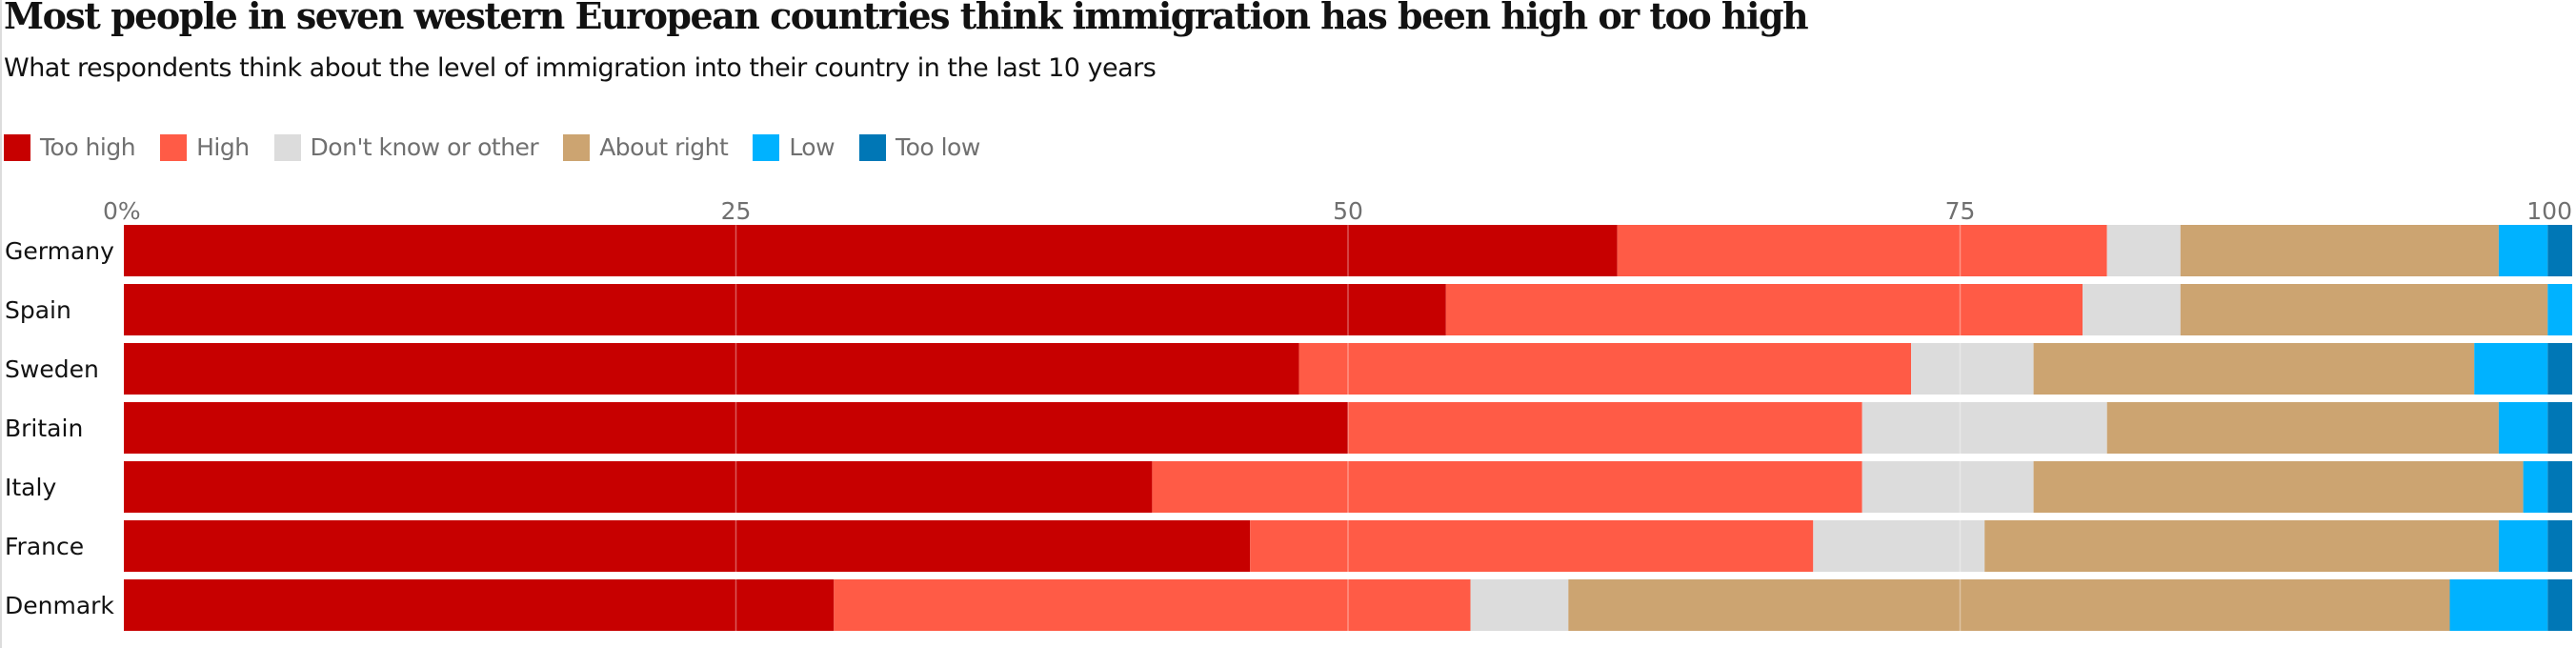 Image resolution: width=2576 pixels, height=648 pixels. Describe the element at coordinates (812, 147) in the screenshot. I see `legend-label: Low` at that location.